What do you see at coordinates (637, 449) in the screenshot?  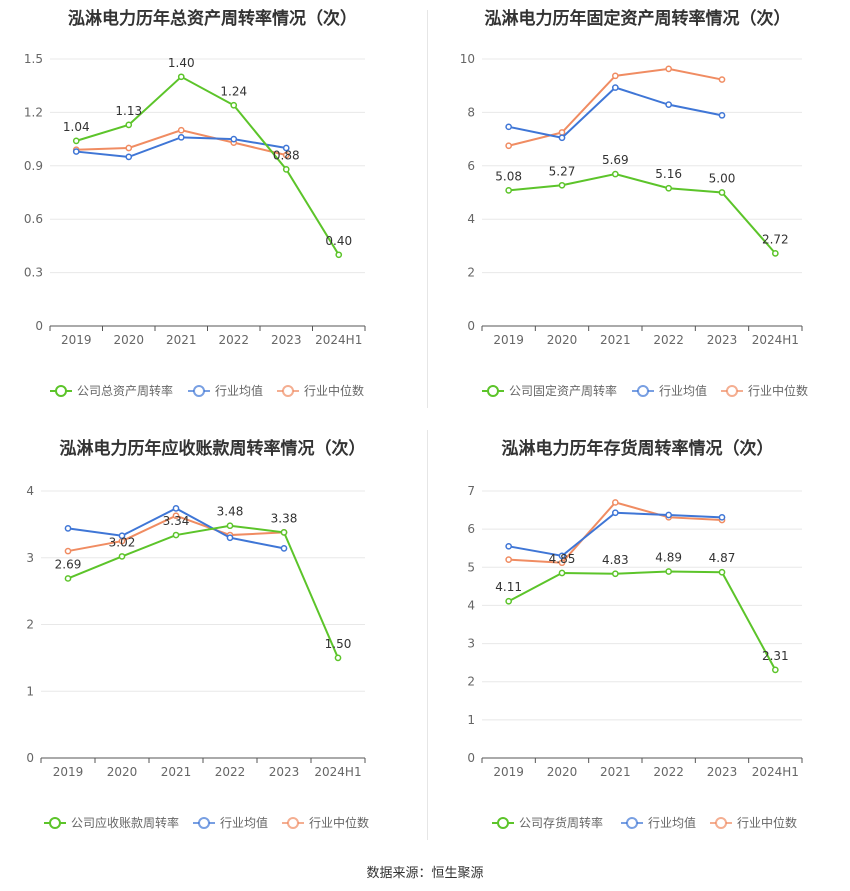 I see `chart-title: 泓淋电力历年存货周转率情况（次）` at bounding box center [637, 449].